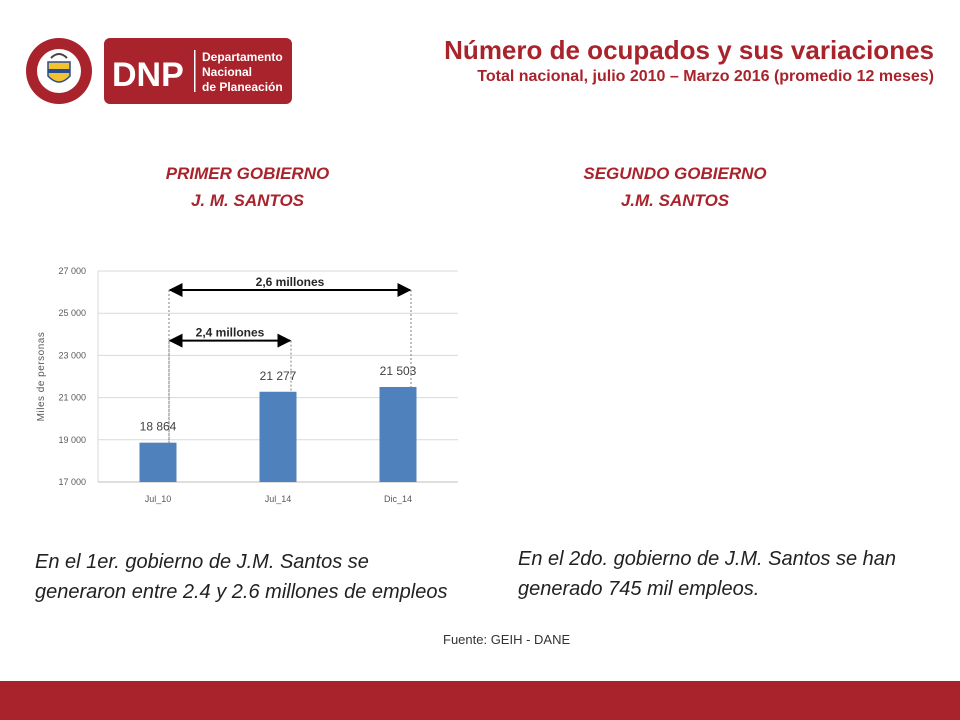 Image resolution: width=960 pixels, height=720 pixels. I want to click on colombia-seal-icon, so click(59, 71).